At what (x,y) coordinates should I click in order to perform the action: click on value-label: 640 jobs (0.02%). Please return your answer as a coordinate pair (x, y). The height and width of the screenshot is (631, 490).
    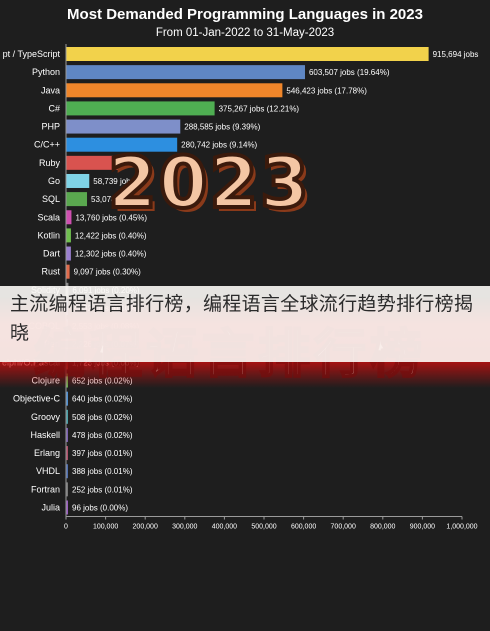
    Looking at the image, I should click on (102, 399).